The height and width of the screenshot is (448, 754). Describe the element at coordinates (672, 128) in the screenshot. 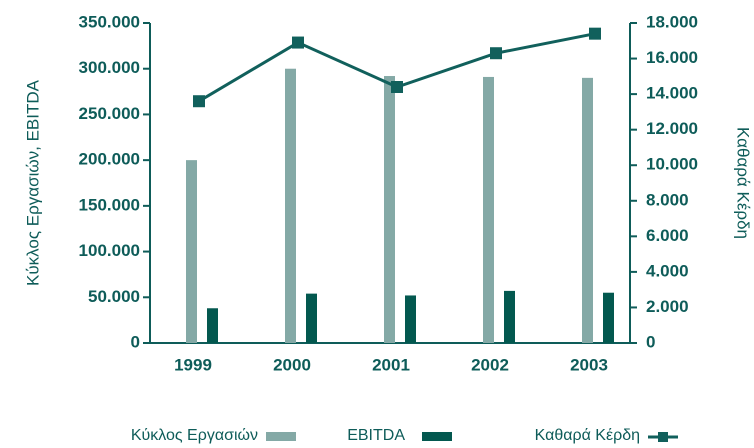

I see `y2-tick-label: 12.000` at that location.